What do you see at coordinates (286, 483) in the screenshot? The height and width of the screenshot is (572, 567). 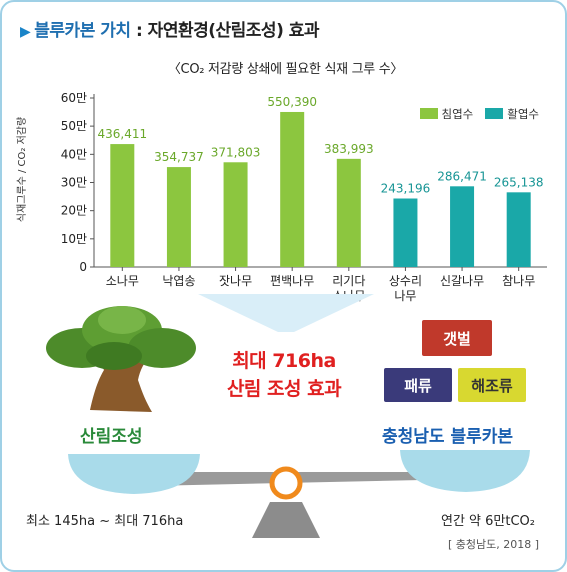 I see `balance-pivot` at bounding box center [286, 483].